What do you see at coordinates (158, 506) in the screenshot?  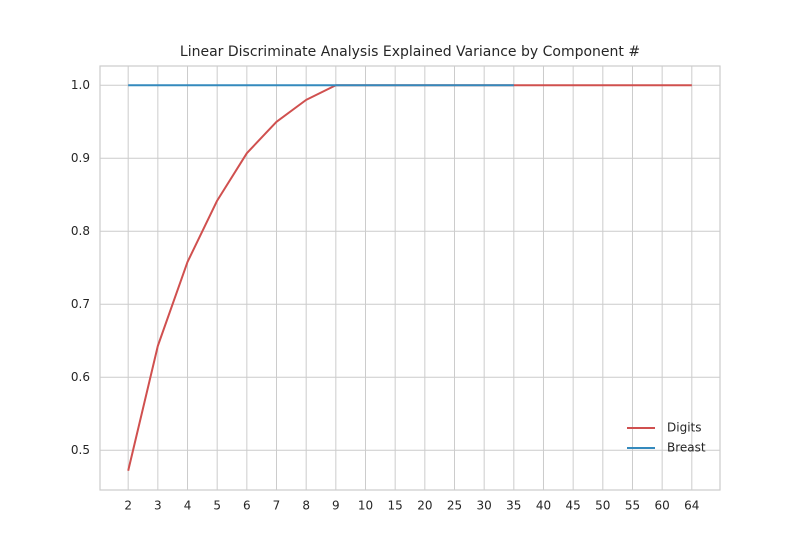 I see `x-tick-label: 3` at bounding box center [158, 506].